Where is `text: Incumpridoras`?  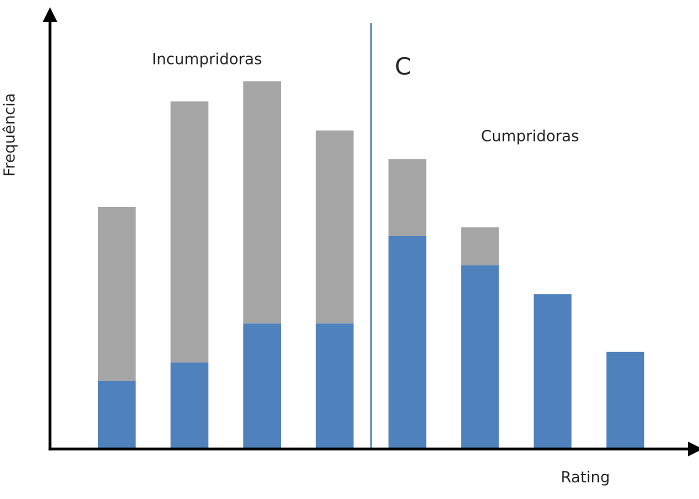
text: Incumpridoras is located at coordinates (207, 60).